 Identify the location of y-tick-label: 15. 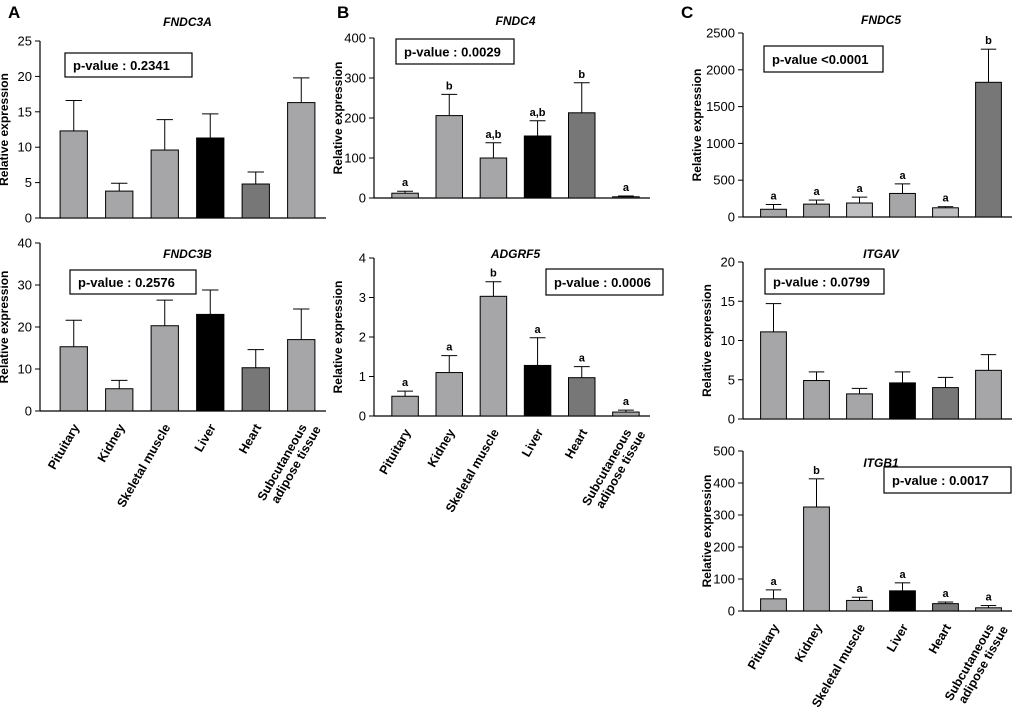
(25, 111).